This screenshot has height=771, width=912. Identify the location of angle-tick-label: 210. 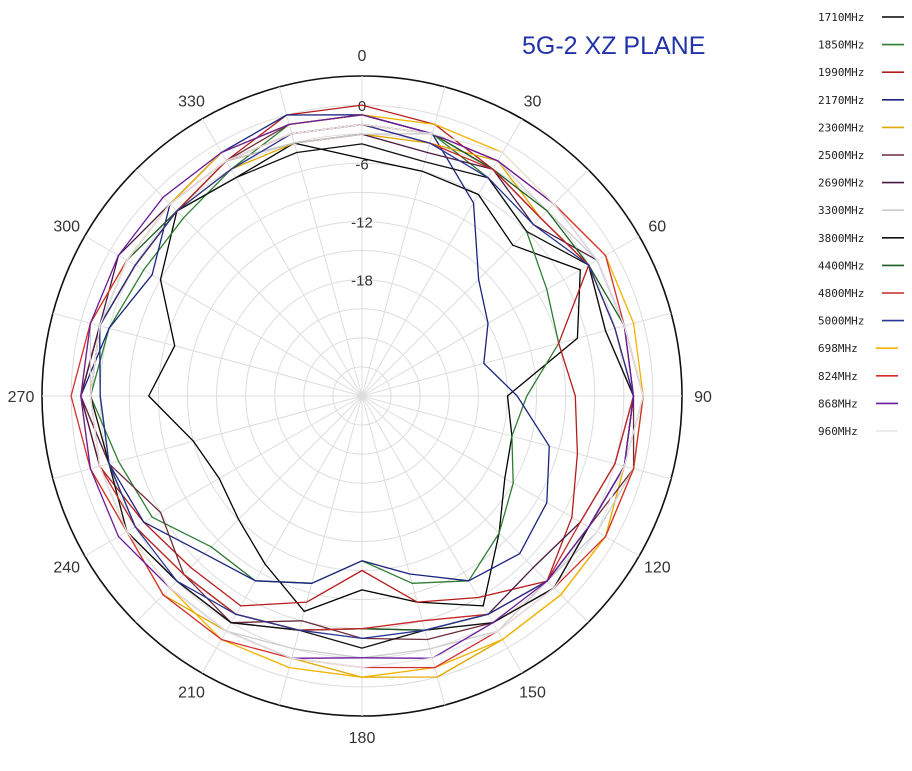
(191, 692).